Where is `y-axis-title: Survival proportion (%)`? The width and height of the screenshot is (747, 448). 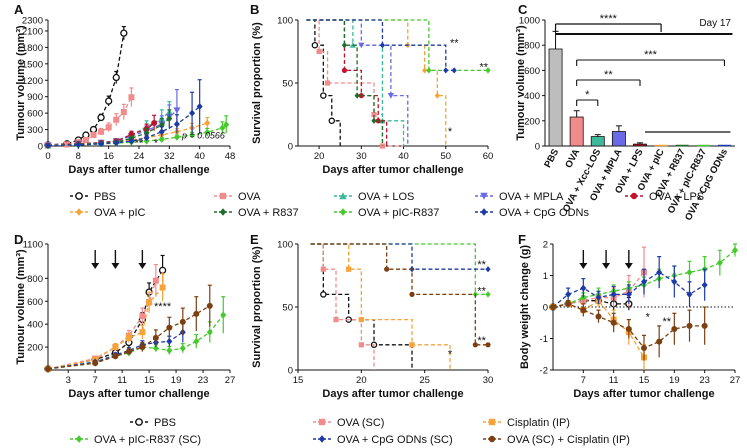
y-axis-title: Survival proportion (%) is located at coordinates (257, 307).